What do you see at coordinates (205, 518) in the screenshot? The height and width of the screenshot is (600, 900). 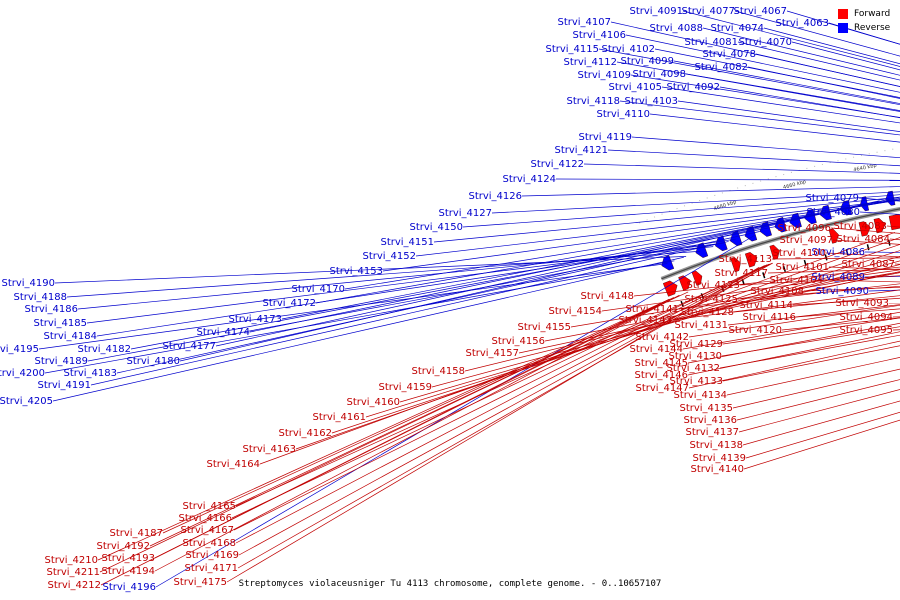 I see `gene-label-fwd-52: Strvi_4166` at bounding box center [205, 518].